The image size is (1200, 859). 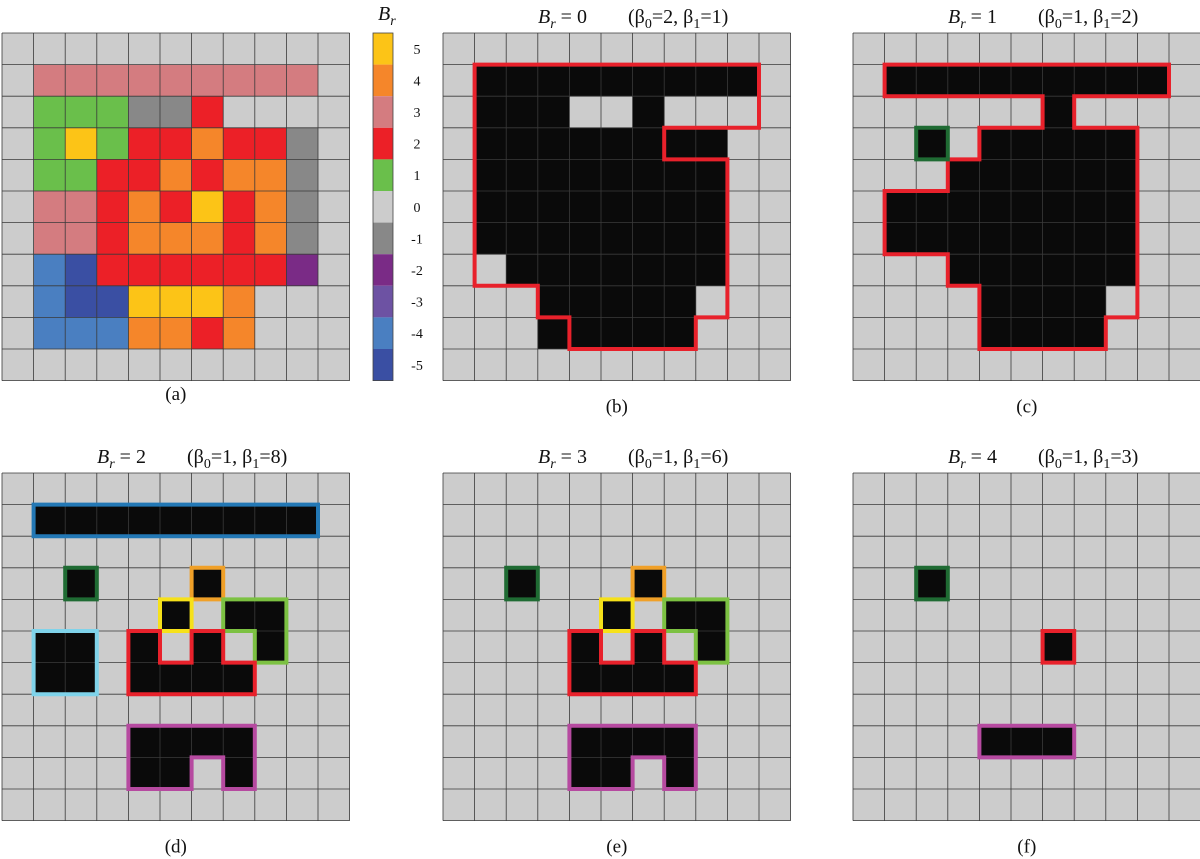 I want to click on colorbar-tick-label: 1, so click(x=417, y=176).